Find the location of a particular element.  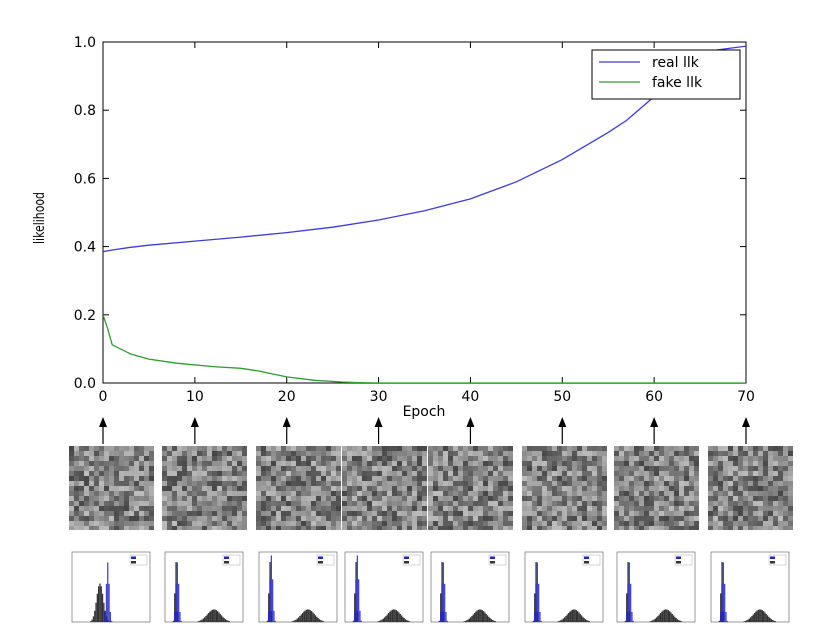

y-tick-label: 0.4 is located at coordinates (85, 248).